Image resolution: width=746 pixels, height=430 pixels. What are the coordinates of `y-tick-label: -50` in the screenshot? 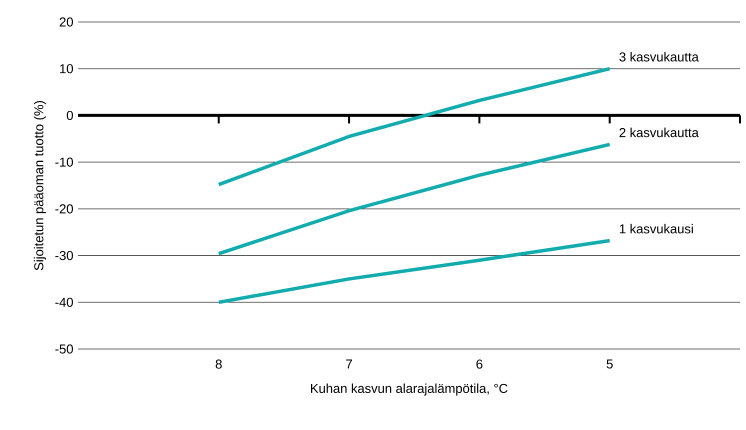 It's located at (64, 349).